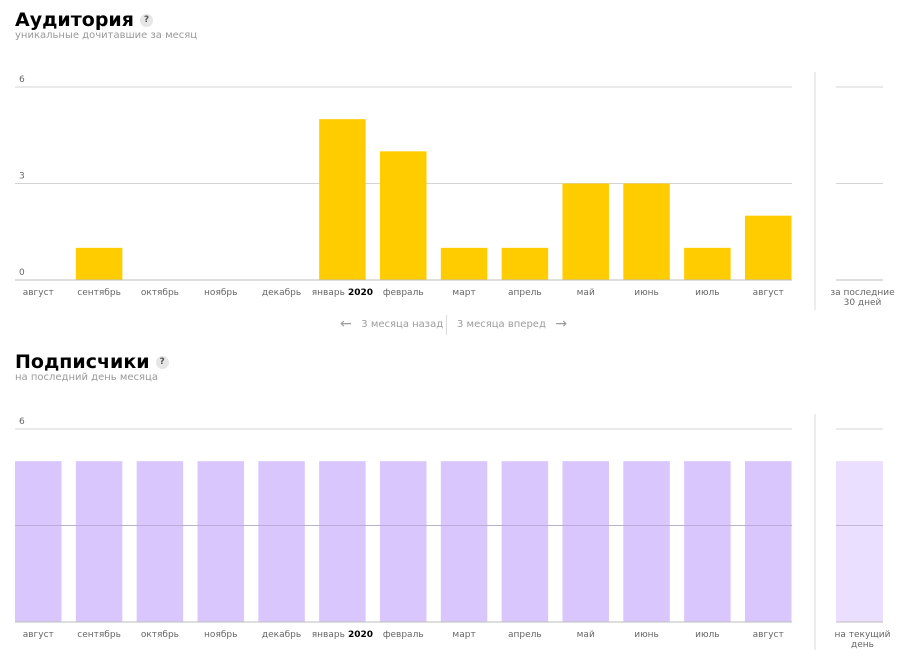 This screenshot has width=900, height=660. Describe the element at coordinates (146, 20) in the screenshot. I see `audience-help-icon: ?` at that location.